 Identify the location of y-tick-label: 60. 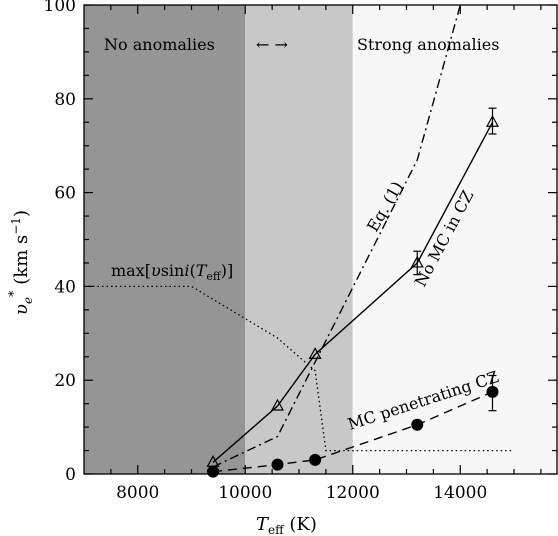
(65, 194).